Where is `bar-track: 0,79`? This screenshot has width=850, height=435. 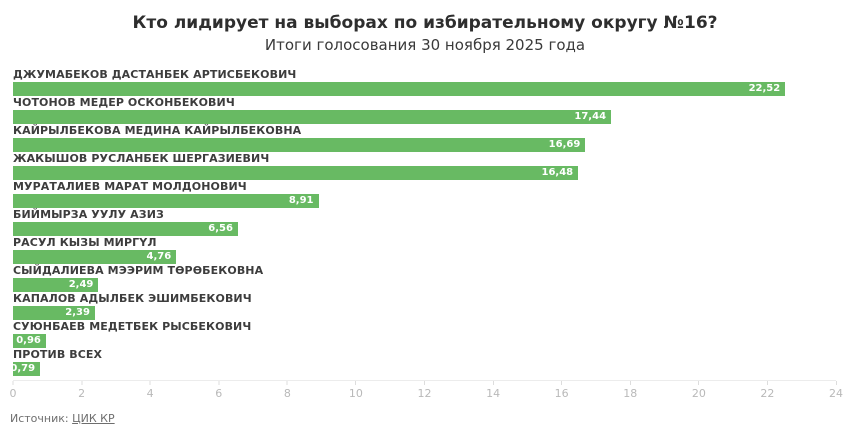
bar-track: 0,79 is located at coordinates (423, 369).